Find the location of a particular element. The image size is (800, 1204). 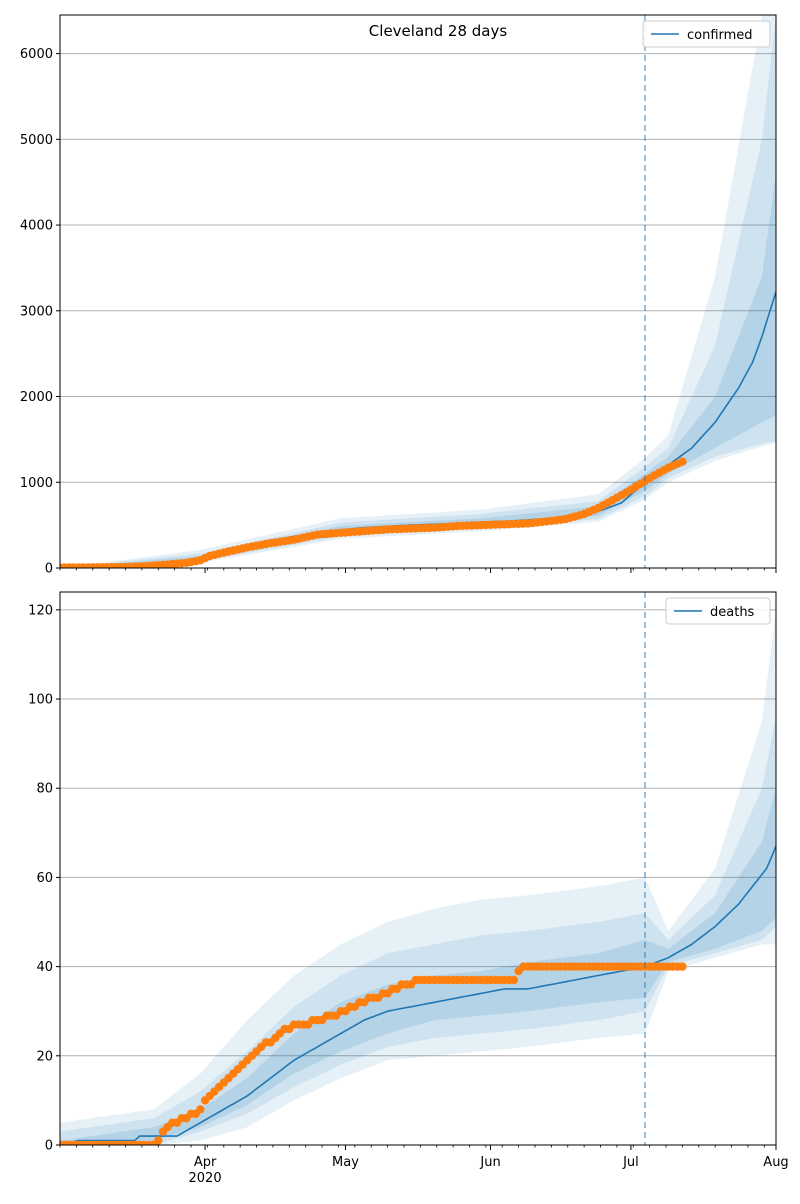

legend: confirmed is located at coordinates (706, 34).